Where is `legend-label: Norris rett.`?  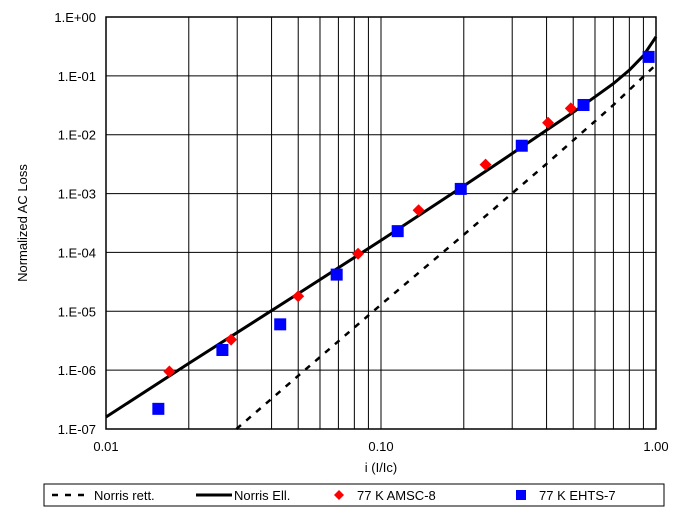 legend-label: Norris rett. is located at coordinates (124, 495).